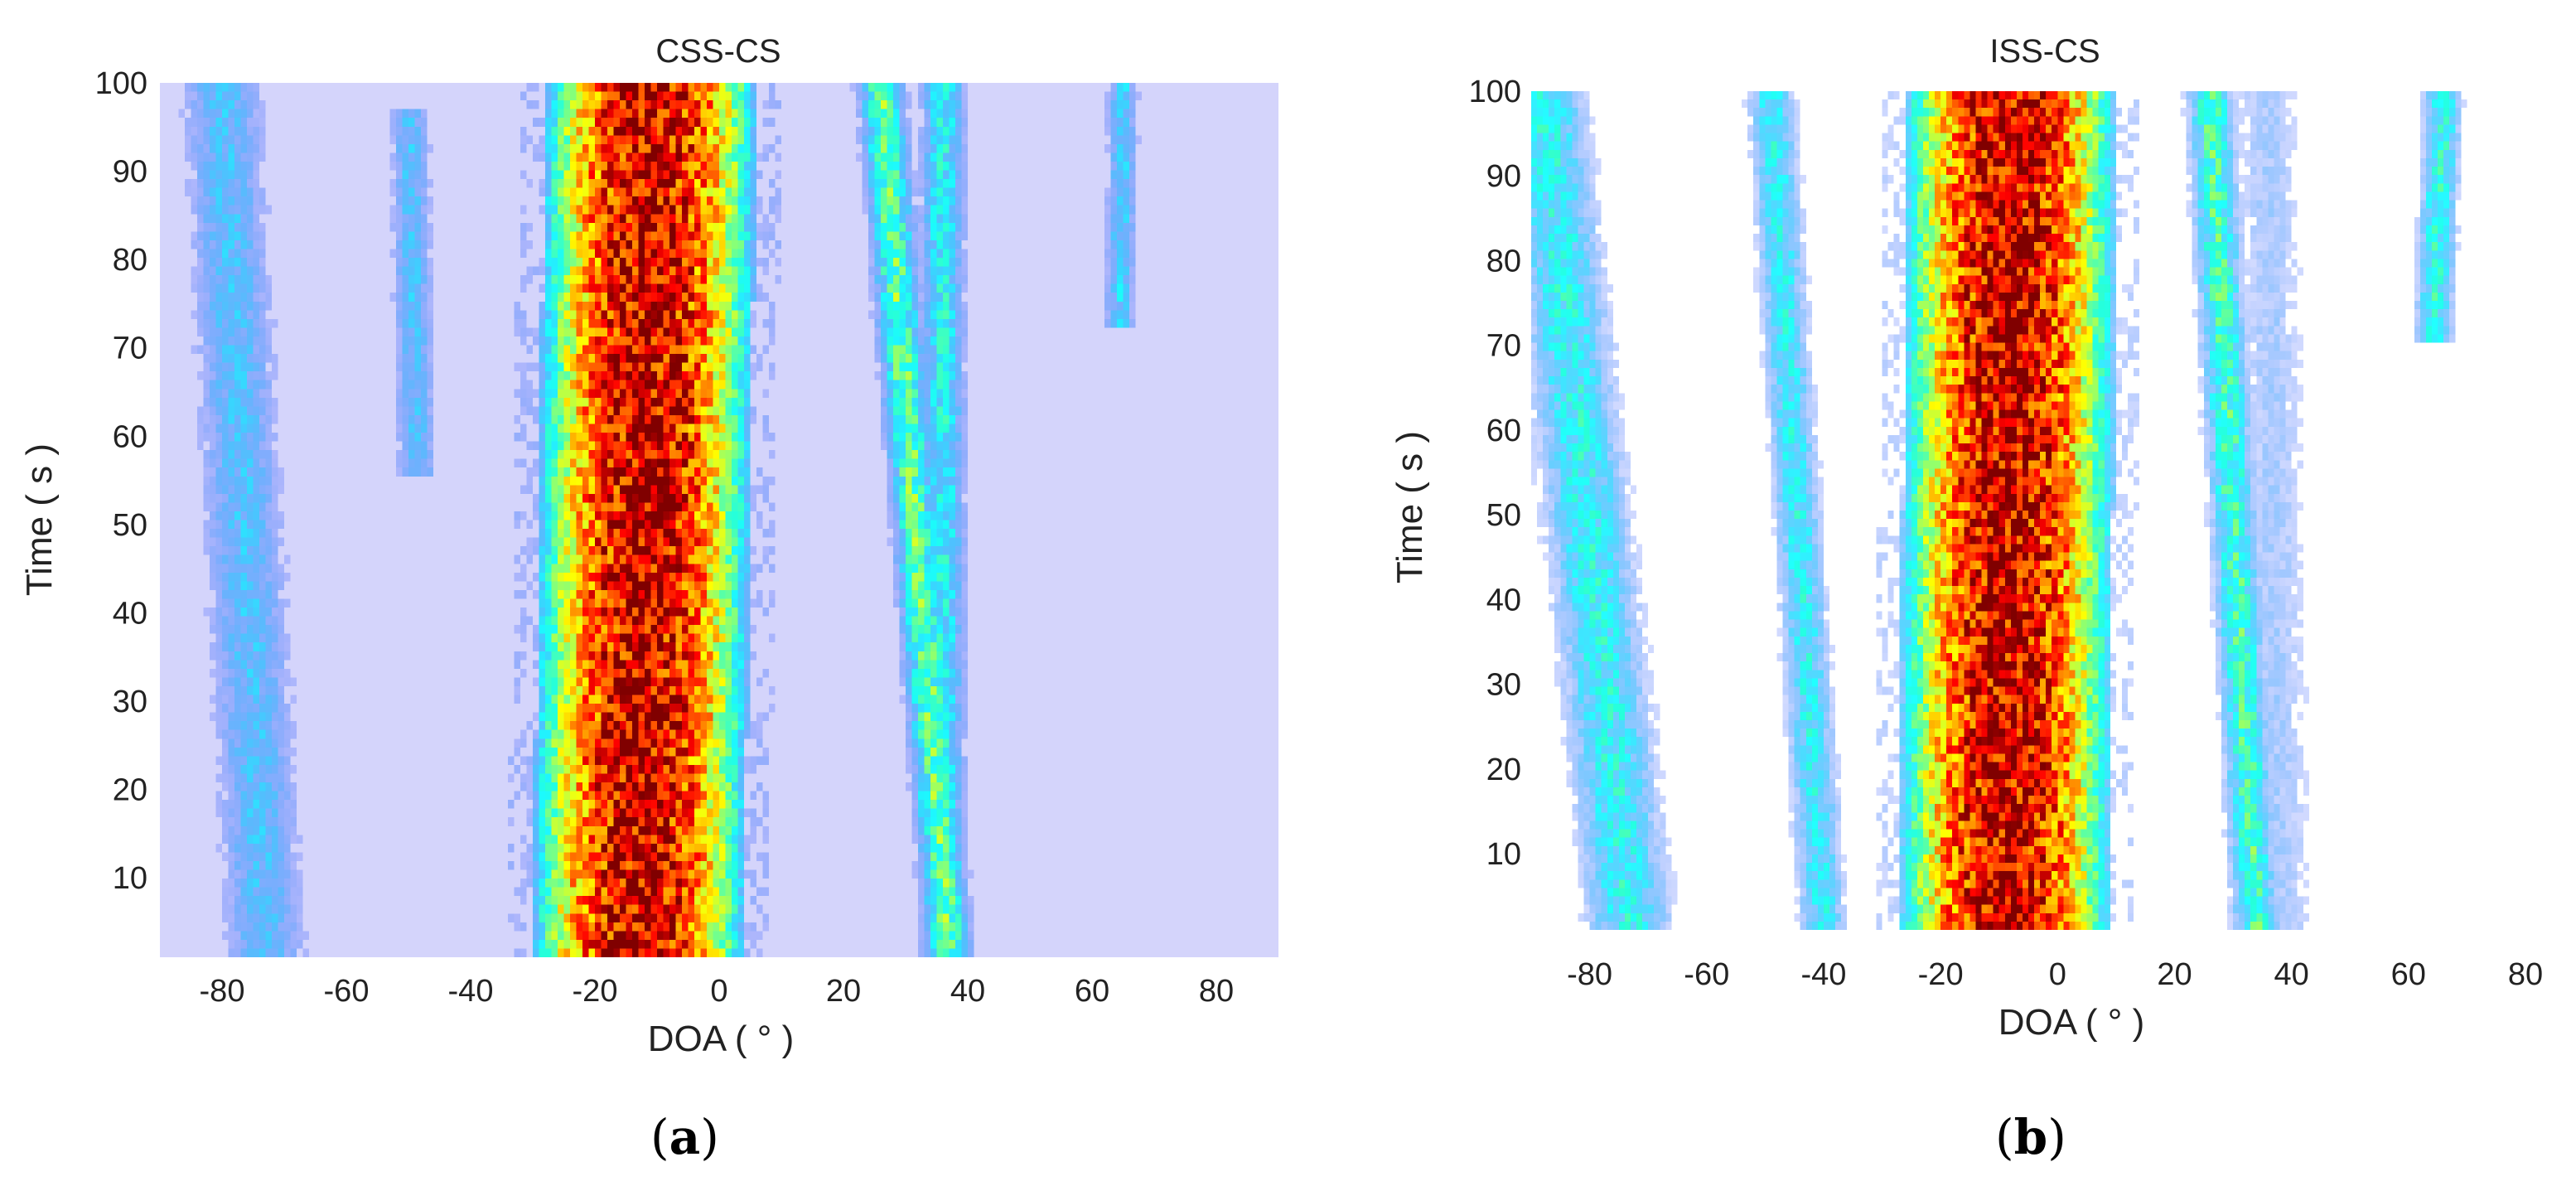 The height and width of the screenshot is (1186, 2576). I want to click on caption-letter-b: b, so click(2031, 1137).